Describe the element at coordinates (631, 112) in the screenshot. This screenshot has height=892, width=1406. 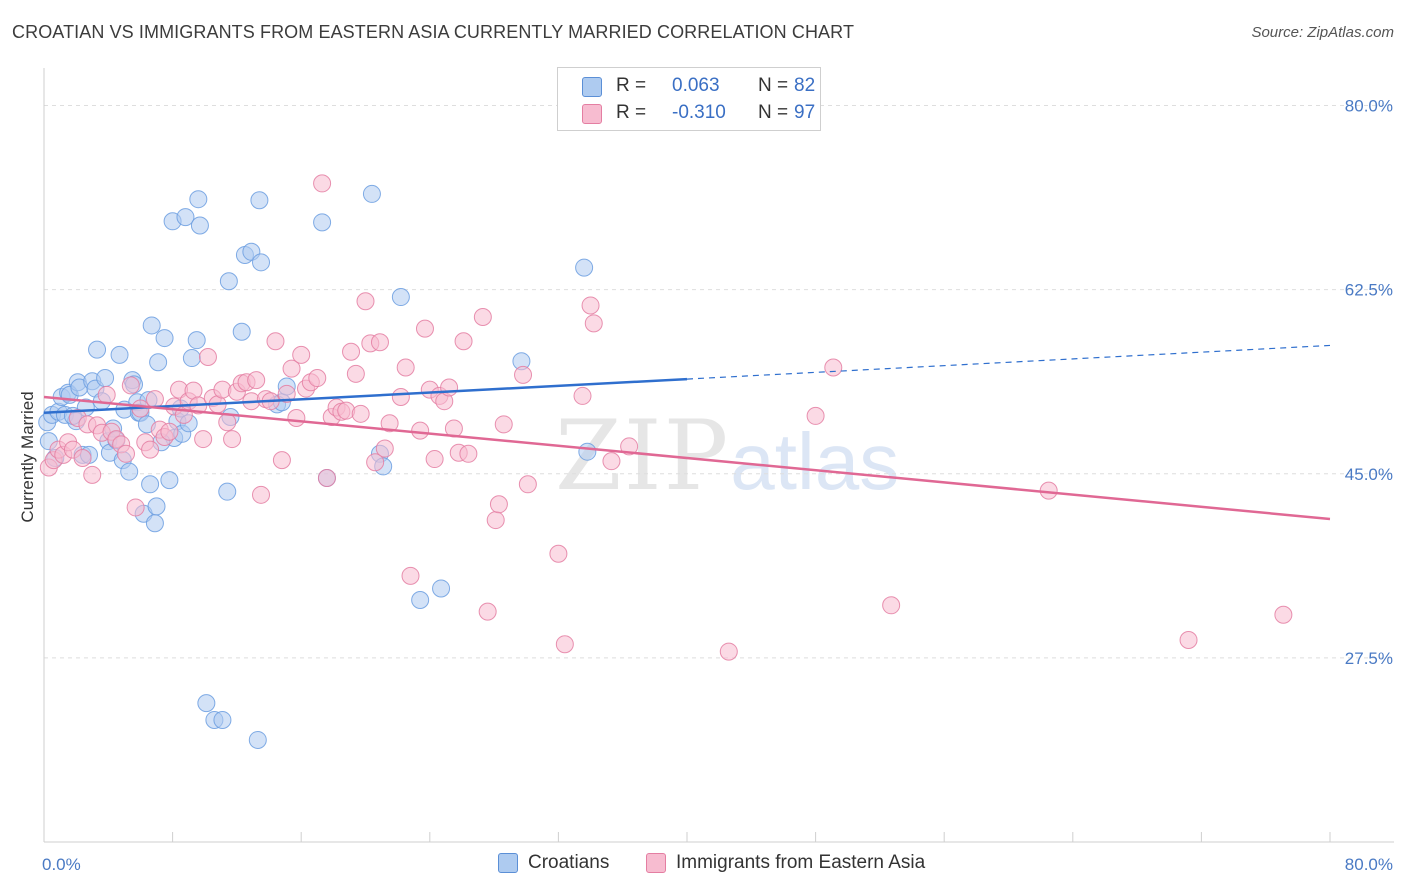
I see `legend-r-label: R =` at that location.